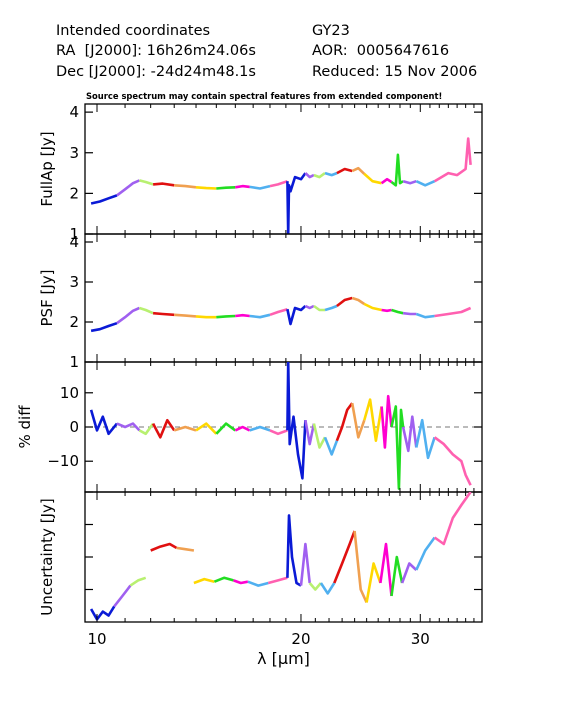 Image resolution: width=566 pixels, height=708 pixels. What do you see at coordinates (133, 31) in the screenshot?
I see `header-intended-coordinates: Intended coordinates` at bounding box center [133, 31].